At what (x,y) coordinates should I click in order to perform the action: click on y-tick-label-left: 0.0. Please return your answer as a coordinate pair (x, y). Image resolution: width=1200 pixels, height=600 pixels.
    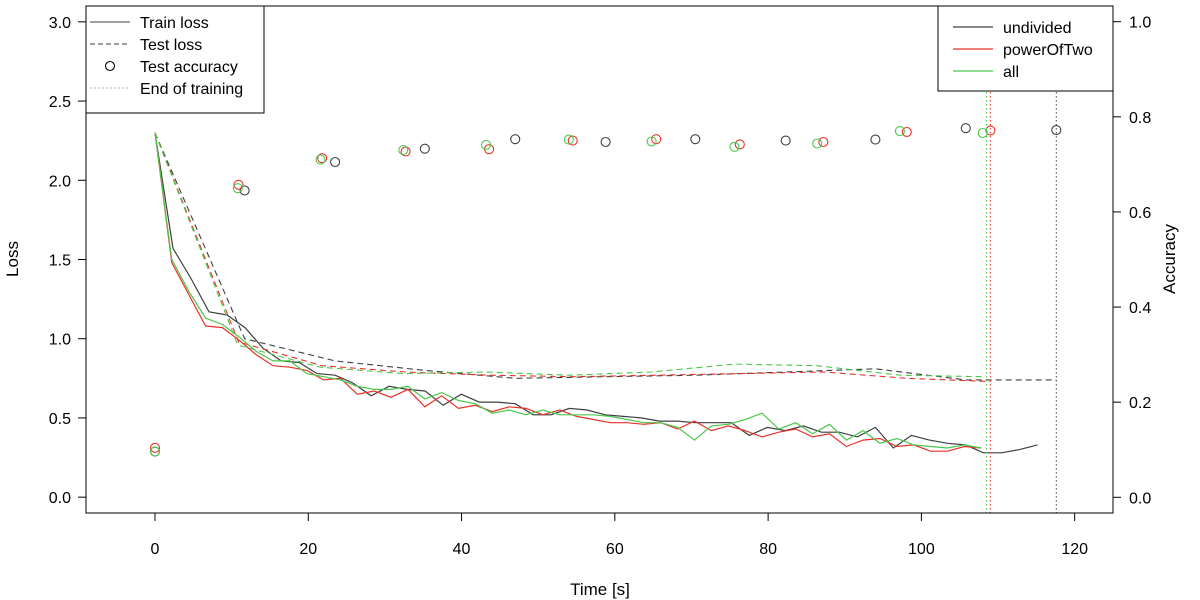
    Looking at the image, I should click on (60, 498).